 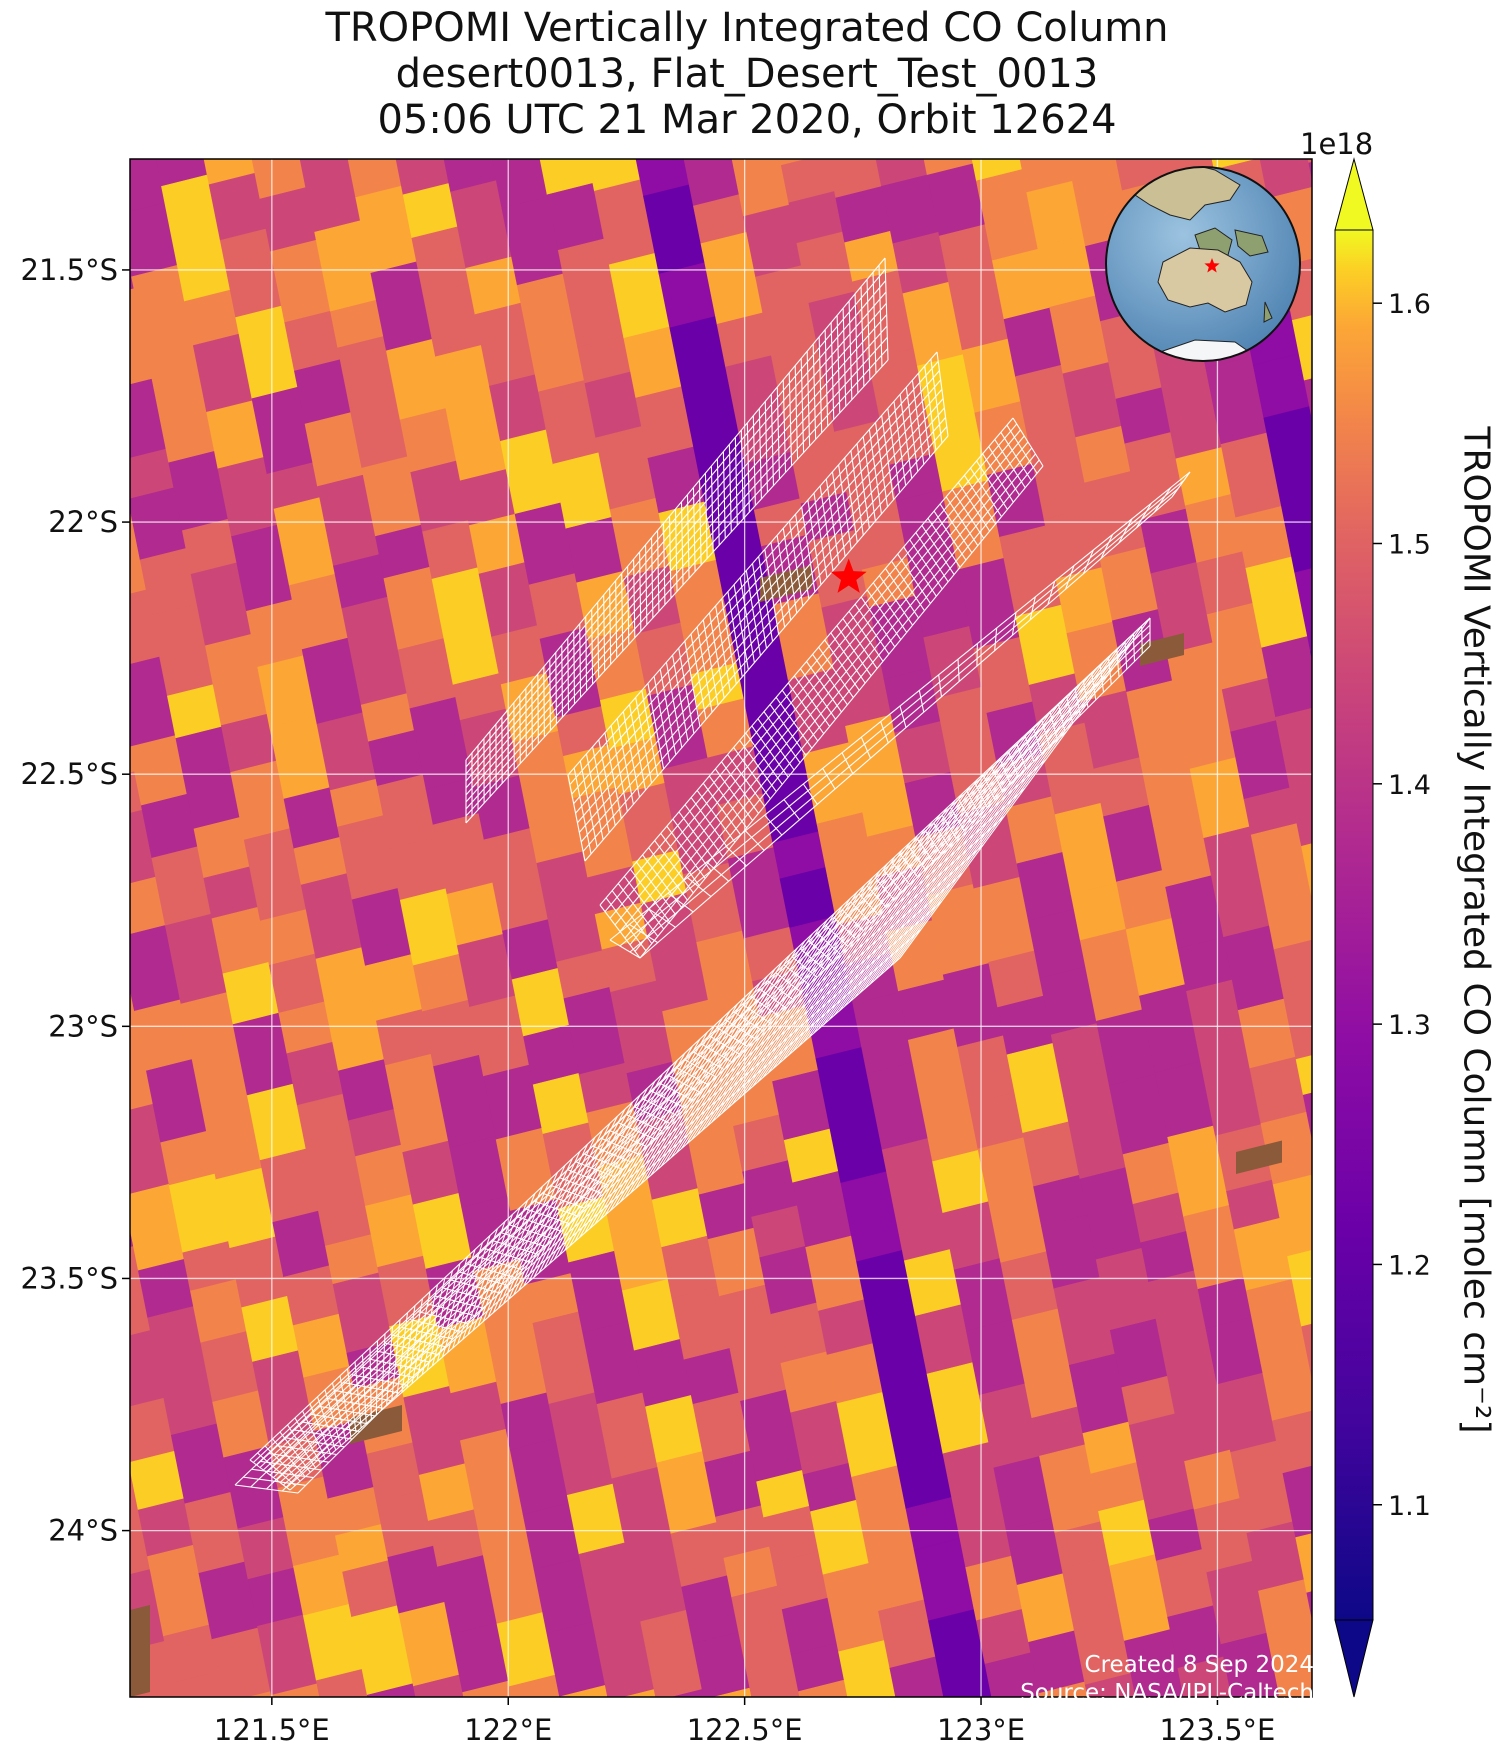 I want to click on colorbar-tick-label: 1.2, so click(x=1409, y=1265).